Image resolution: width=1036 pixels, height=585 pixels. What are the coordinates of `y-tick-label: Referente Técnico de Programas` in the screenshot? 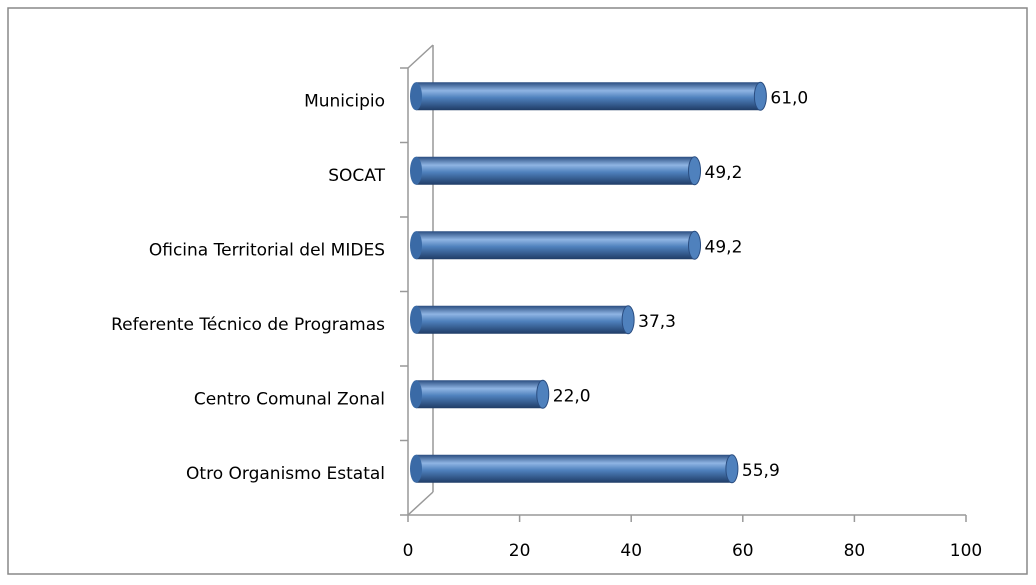 It's located at (248, 325).